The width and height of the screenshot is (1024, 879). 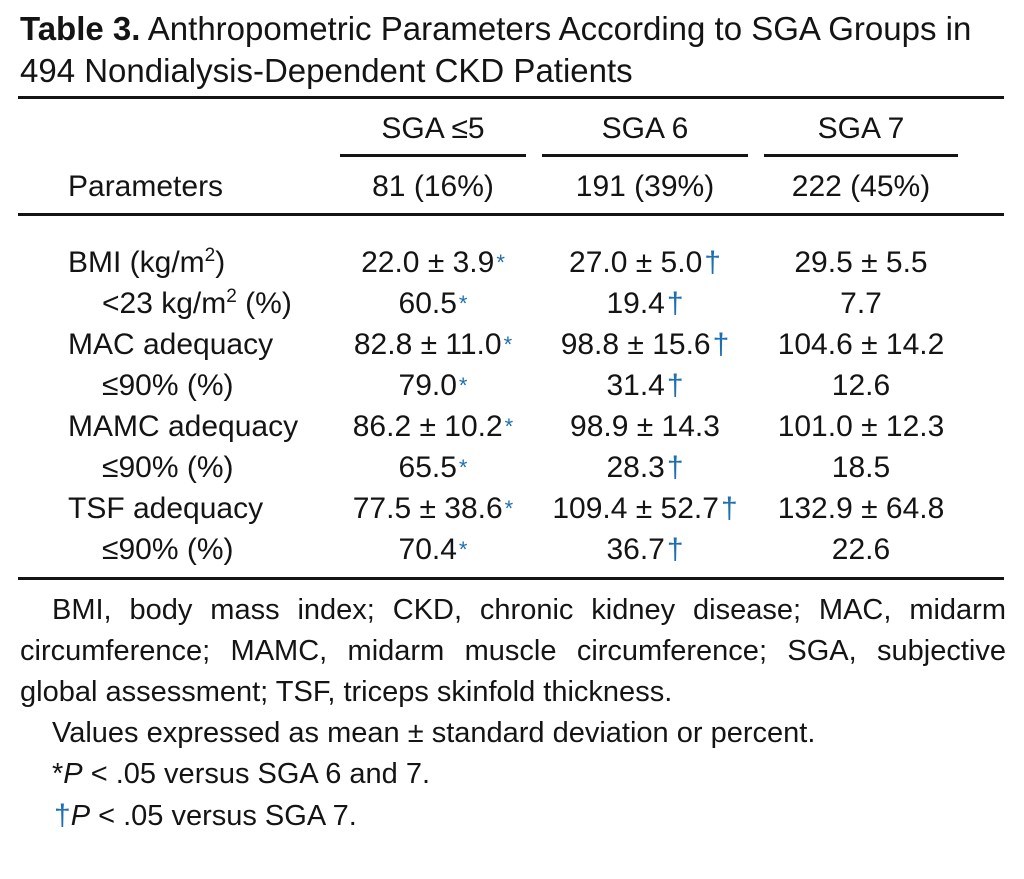 What do you see at coordinates (146, 186) in the screenshot?
I see `param-header: Parameters` at bounding box center [146, 186].